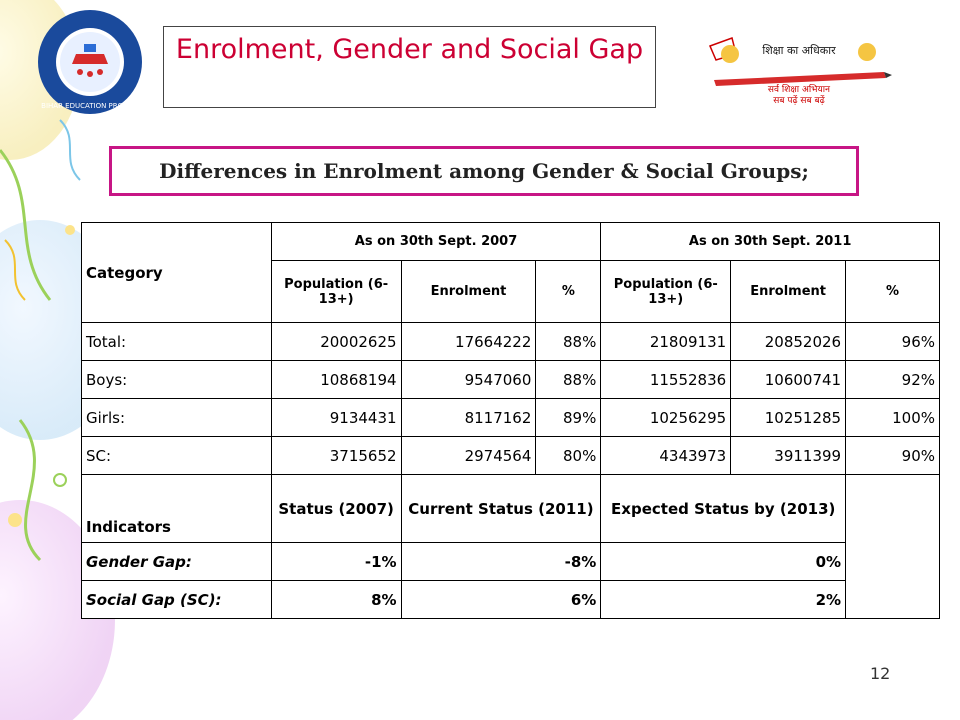  I want to click on mascot-logo-tagline2: सब पढ़ें सब बढ़ें, so click(799, 100).